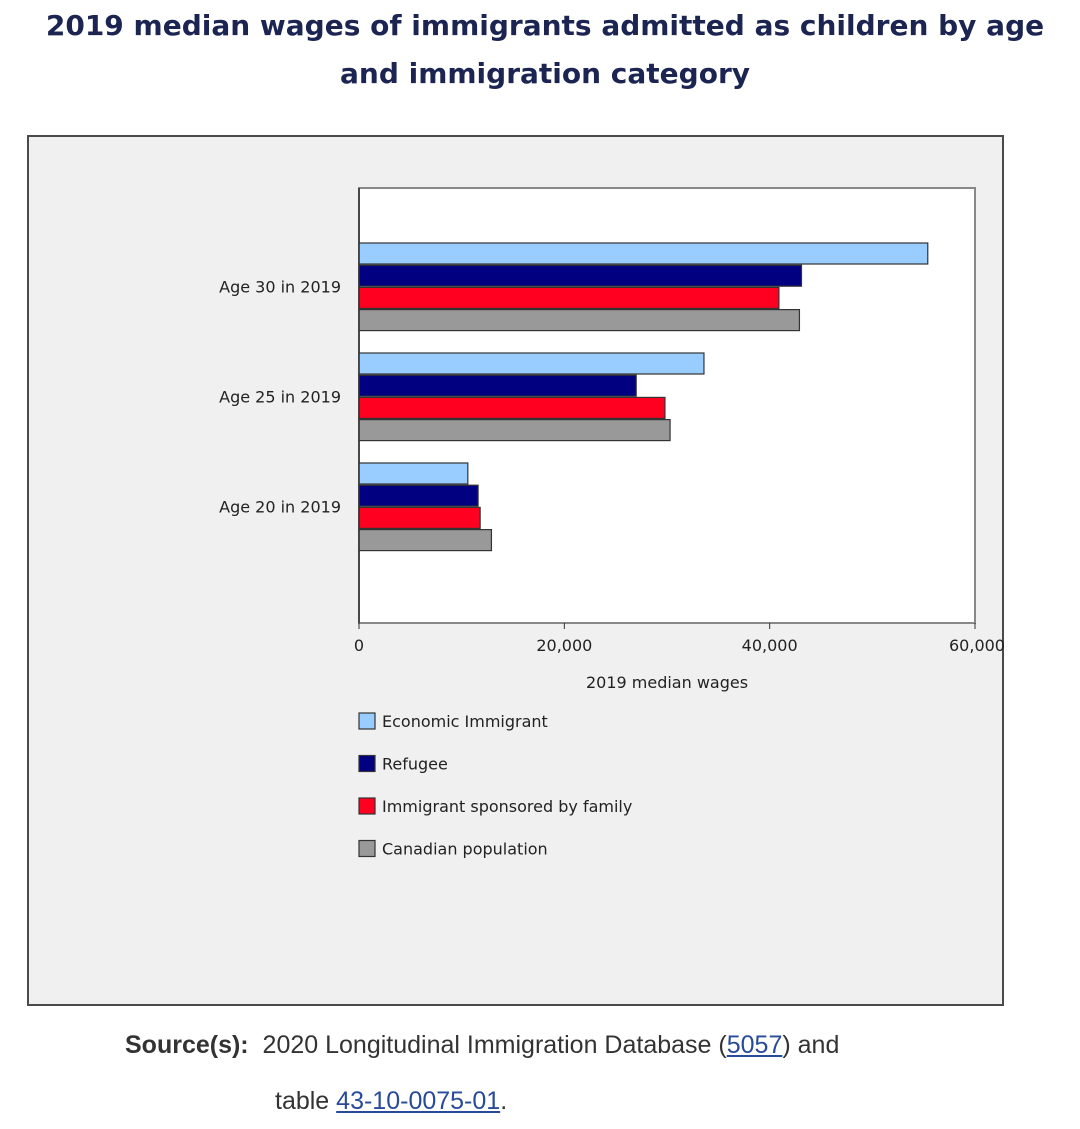 This screenshot has height=1129, width=1080. What do you see at coordinates (507, 806) in the screenshot?
I see `legend-label: Immigrant sponsored by family` at bounding box center [507, 806].